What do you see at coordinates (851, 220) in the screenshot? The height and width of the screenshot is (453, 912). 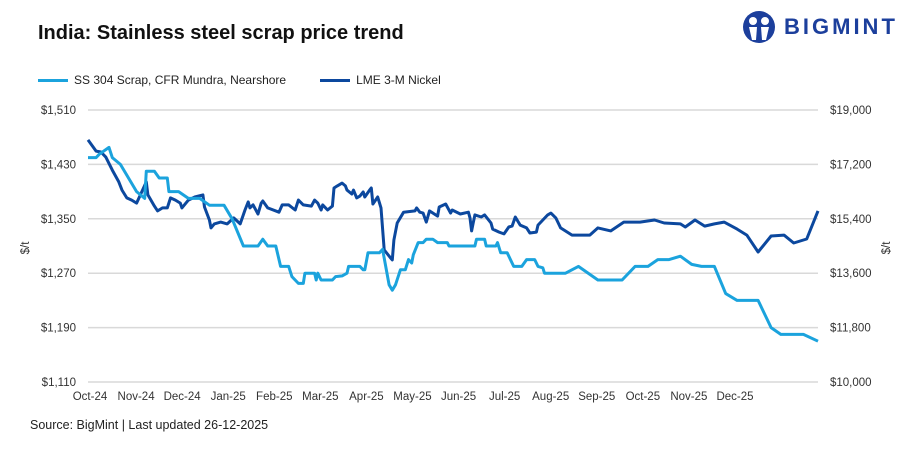 I see `y-right-tick: $15,400` at bounding box center [851, 220].